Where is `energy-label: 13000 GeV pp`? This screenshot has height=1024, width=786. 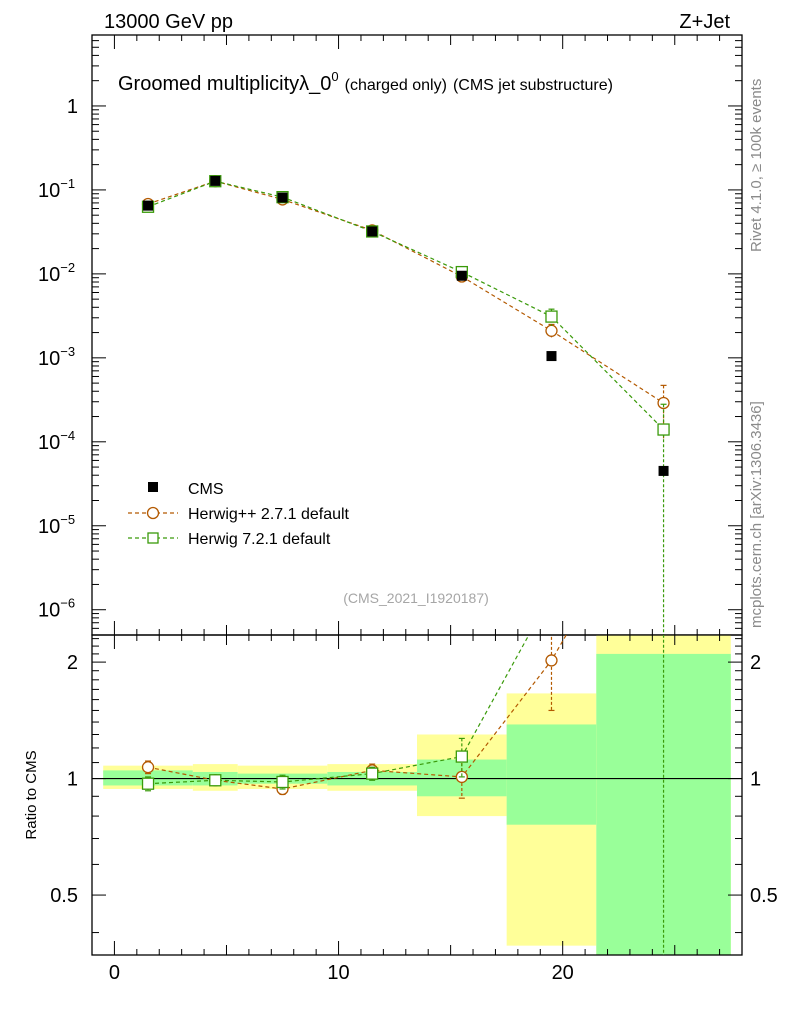 energy-label: 13000 GeV pp is located at coordinates (168, 22).